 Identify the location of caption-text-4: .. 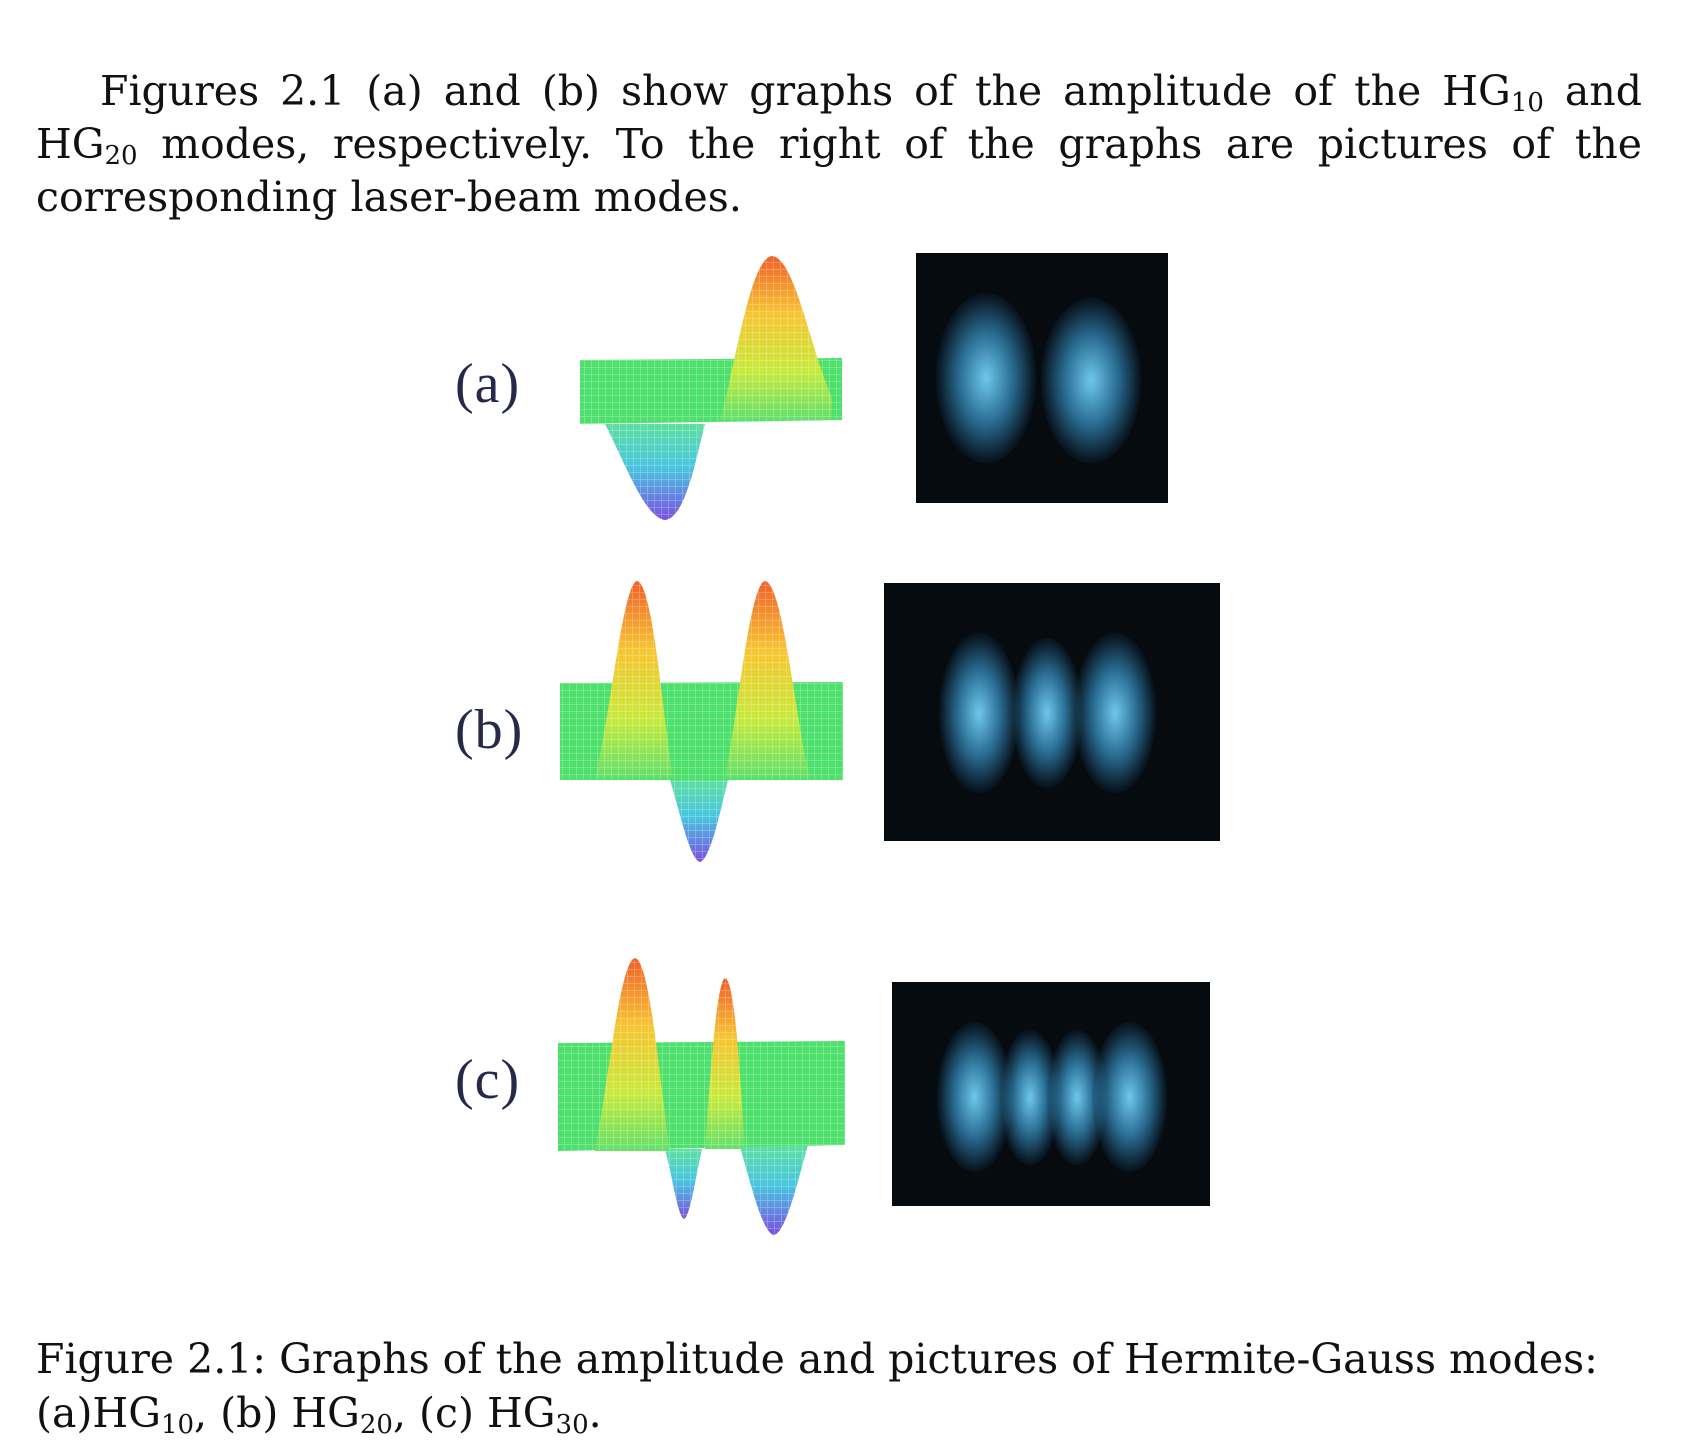
(595, 1413).